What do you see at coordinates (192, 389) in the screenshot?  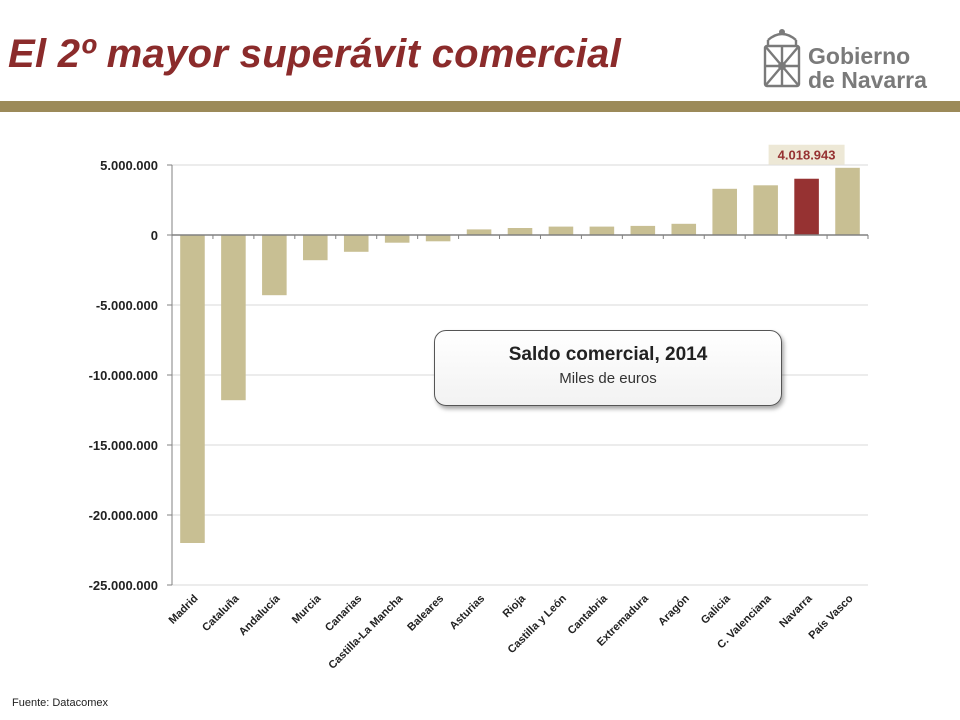 I see `bar-madrid` at bounding box center [192, 389].